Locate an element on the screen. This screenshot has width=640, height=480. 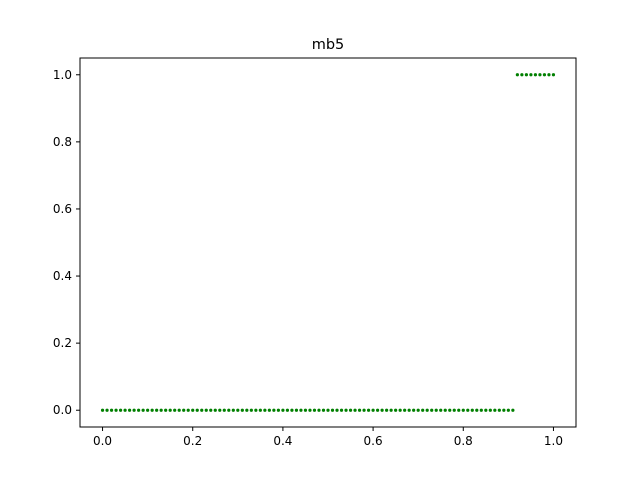
y-tick-label: 0.4 is located at coordinates (62, 276).